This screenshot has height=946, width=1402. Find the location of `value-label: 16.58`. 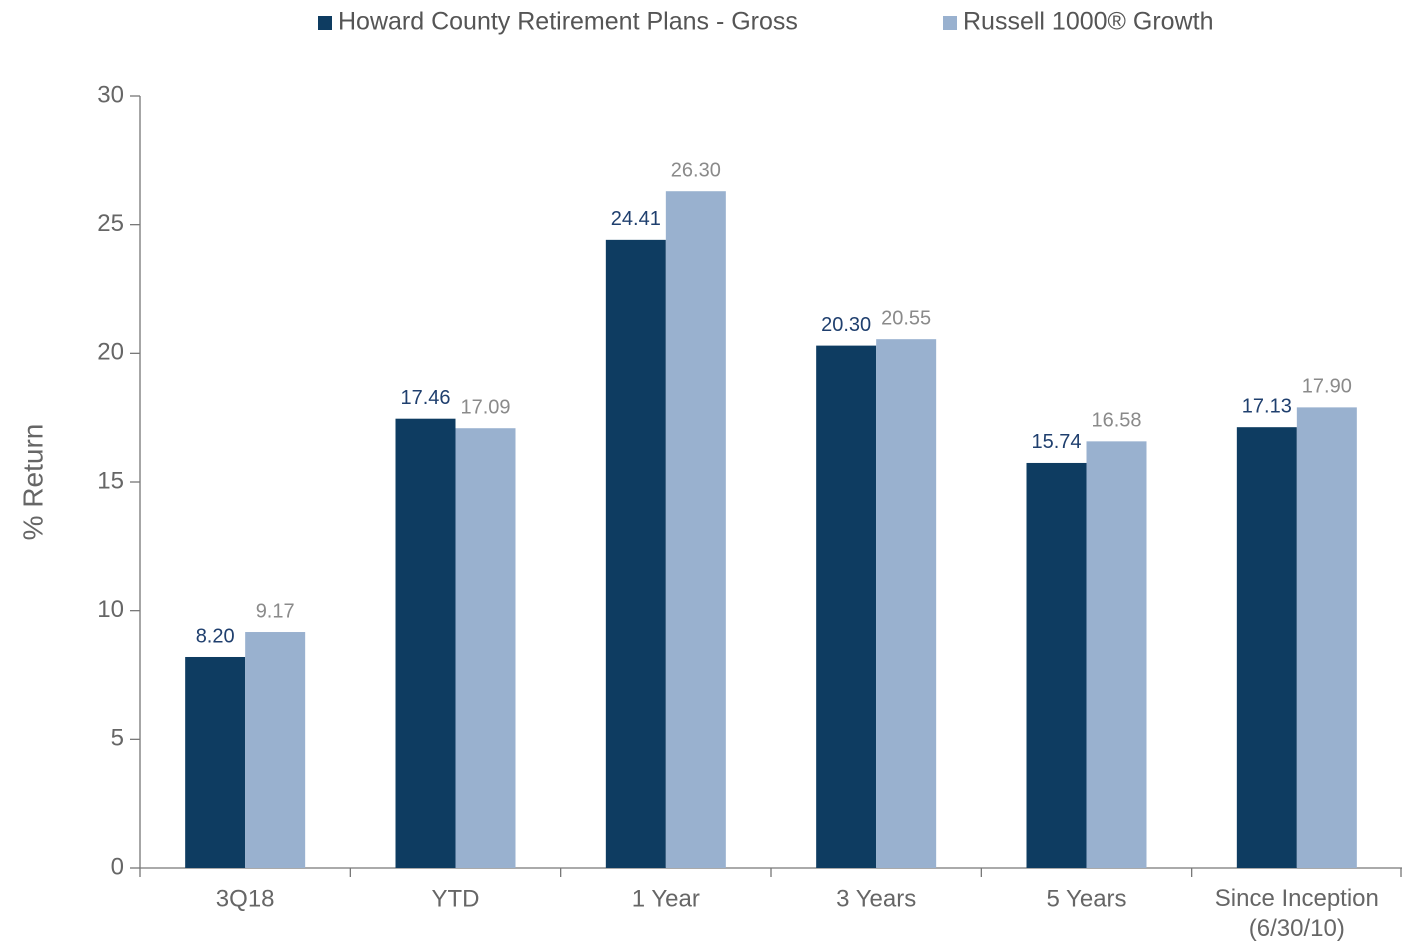

value-label: 16.58 is located at coordinates (1116, 421).